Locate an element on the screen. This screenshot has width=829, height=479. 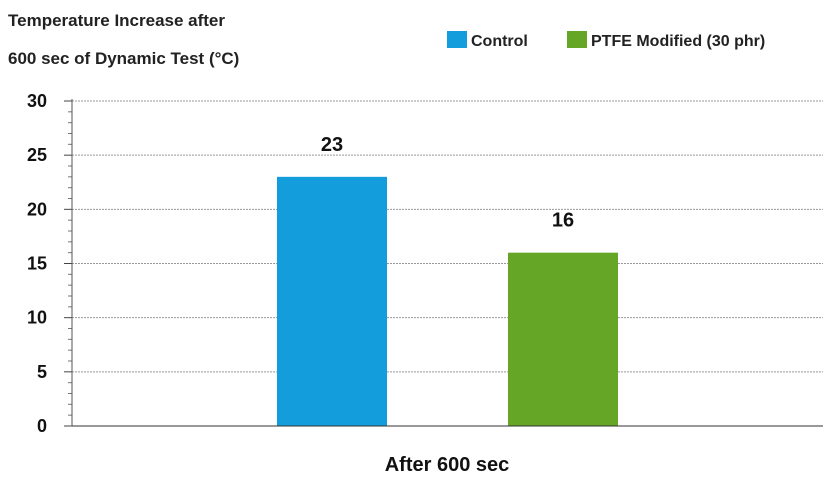
legend-swatch-control is located at coordinates (457, 39).